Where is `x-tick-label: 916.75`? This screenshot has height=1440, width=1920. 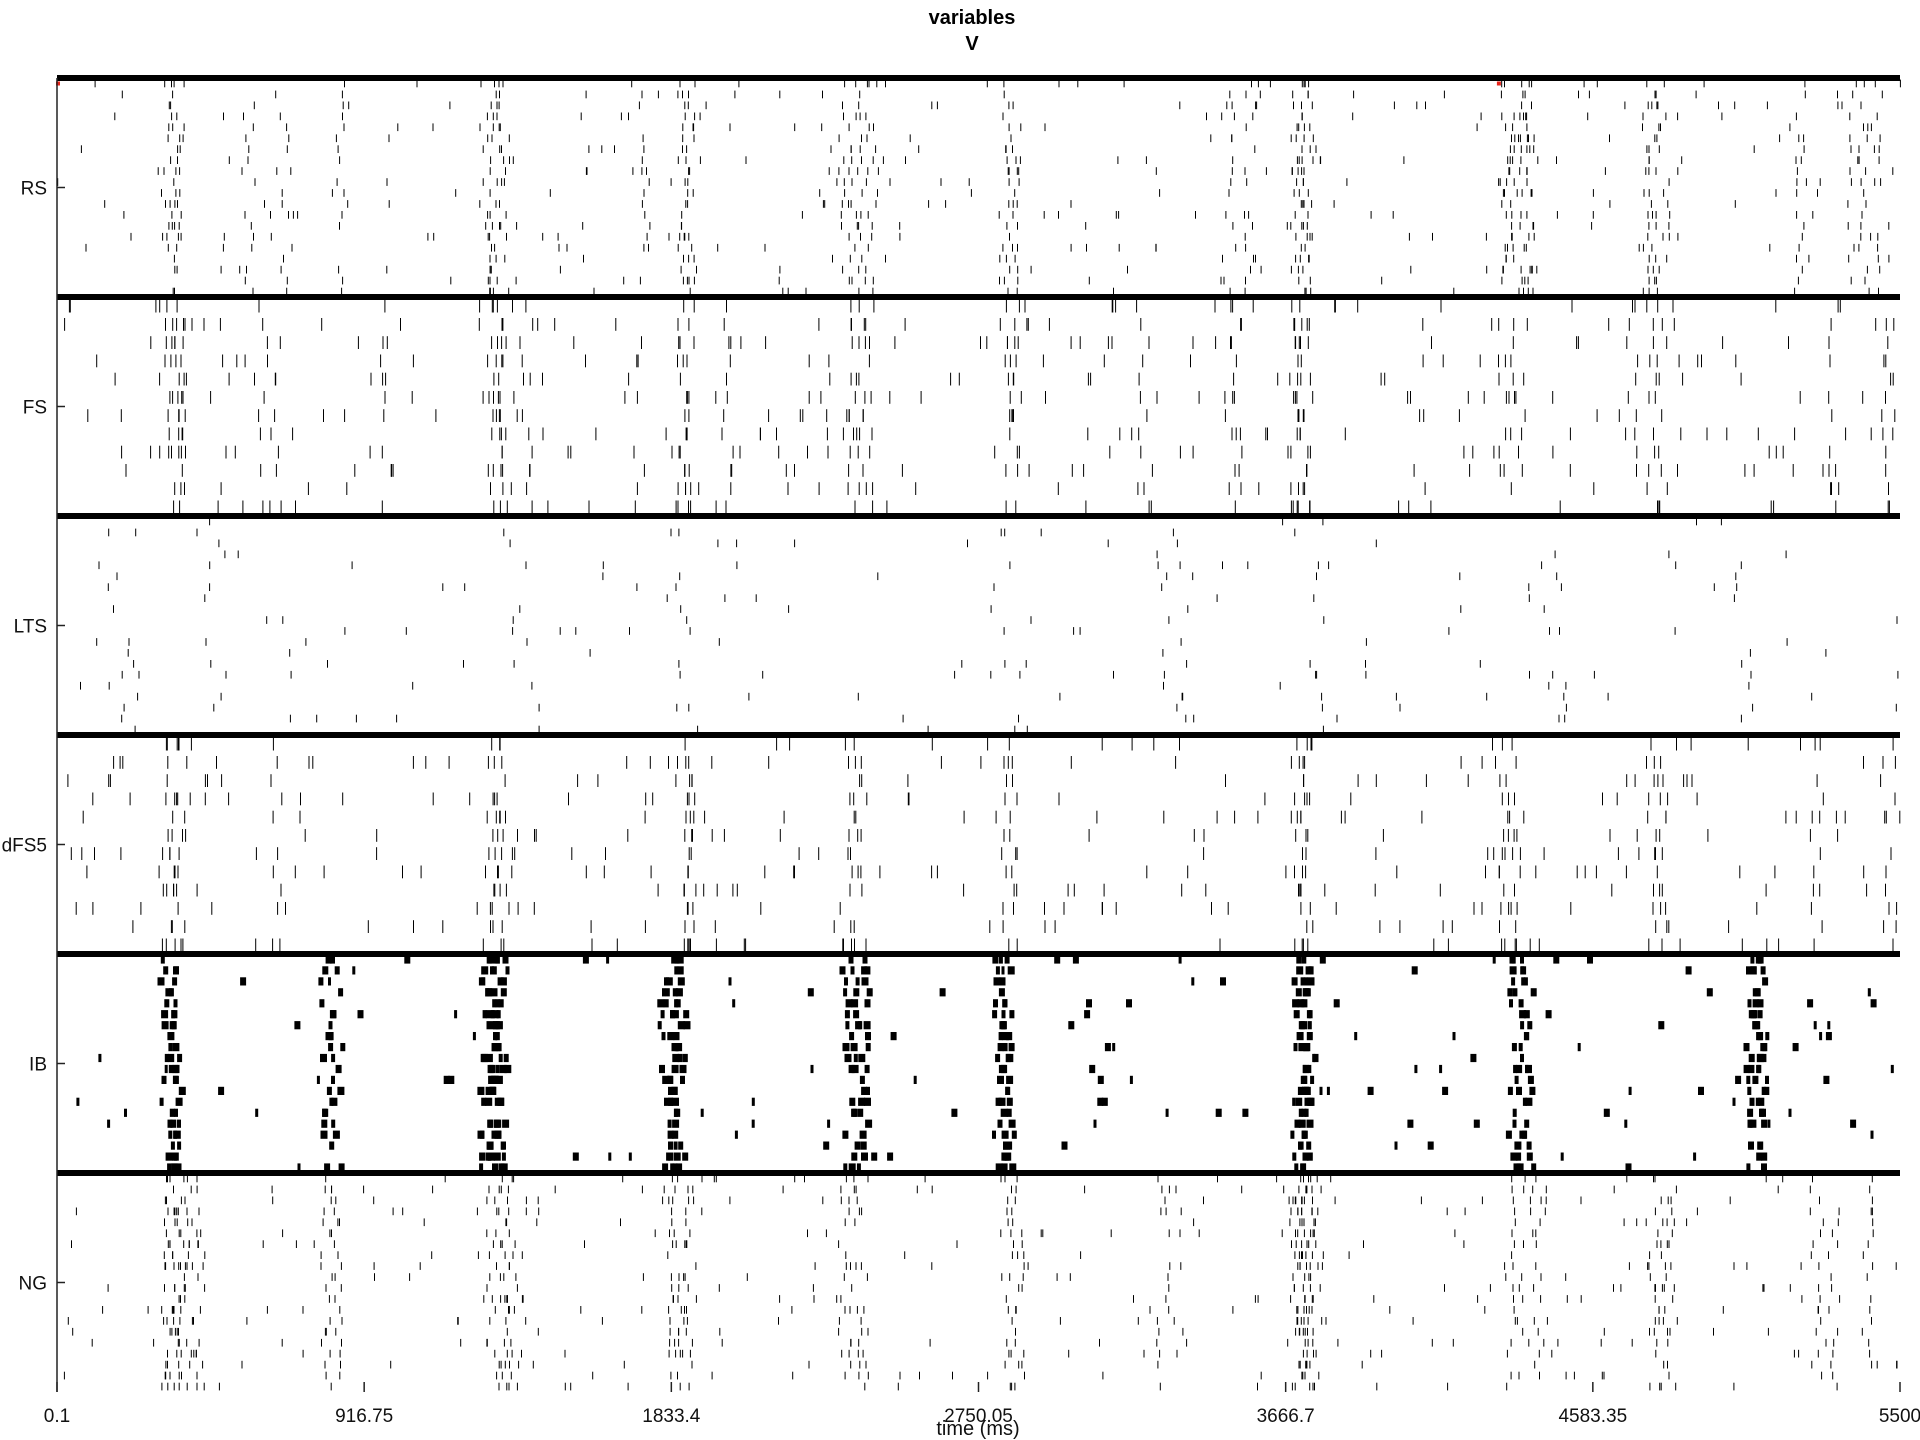 x-tick-label: 916.75 is located at coordinates (364, 1416).